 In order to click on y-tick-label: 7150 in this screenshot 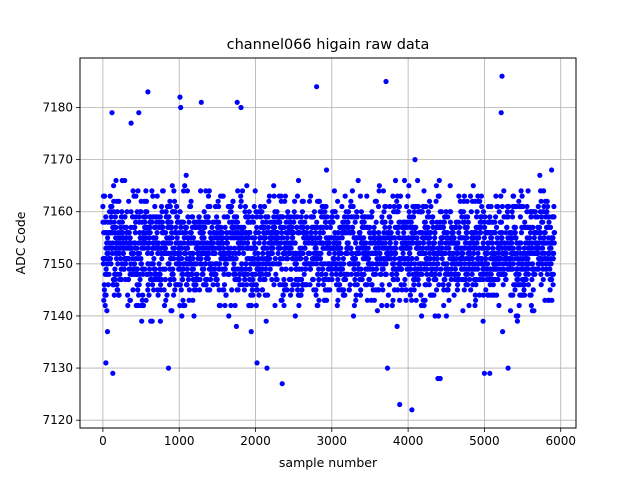, I will do `click(57, 264)`.